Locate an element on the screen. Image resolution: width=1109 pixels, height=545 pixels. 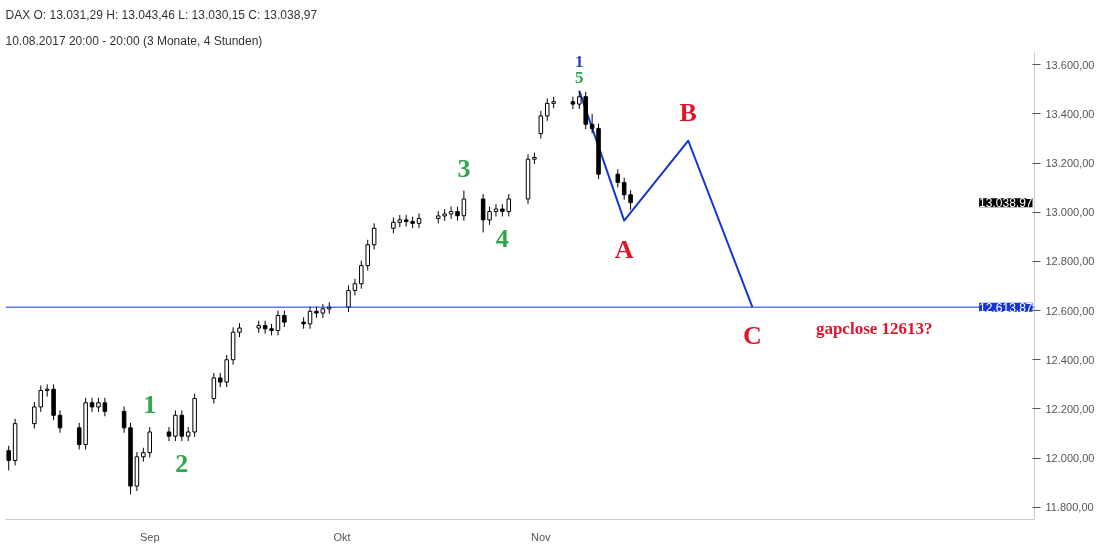
y-tick-label: 12.200,00 is located at coordinates (1070, 408).